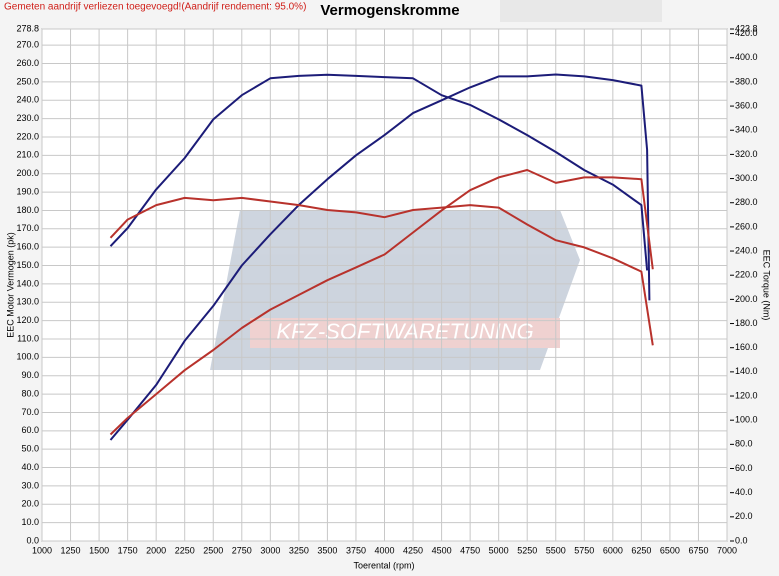 The width and height of the screenshot is (779, 576). What do you see at coordinates (581, 11) in the screenshot?
I see `header-box` at bounding box center [581, 11].